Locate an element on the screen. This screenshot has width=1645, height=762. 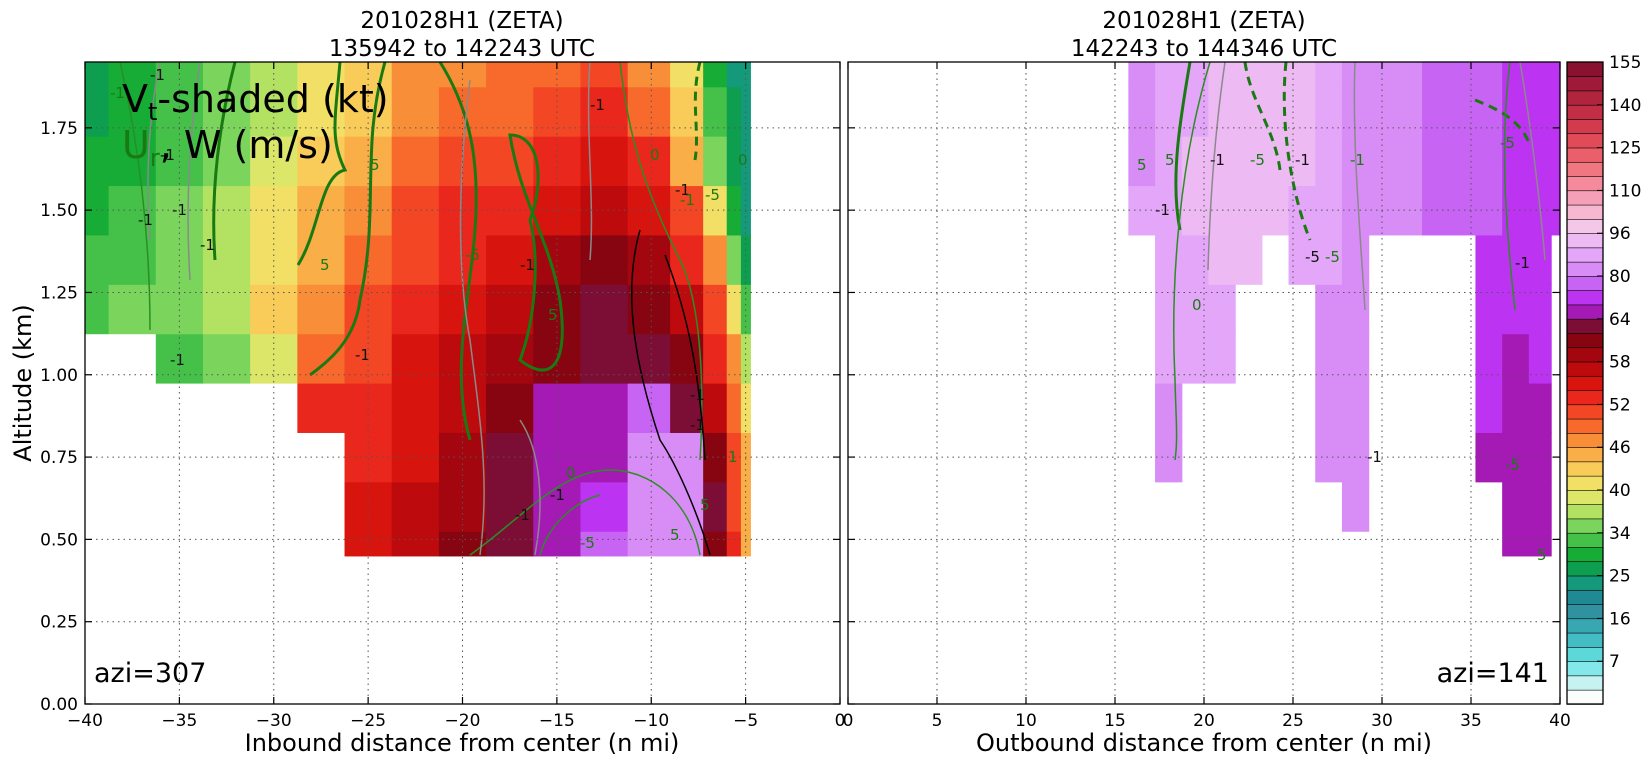
colorbar-tick-label: 58 is located at coordinates (1620, 363).